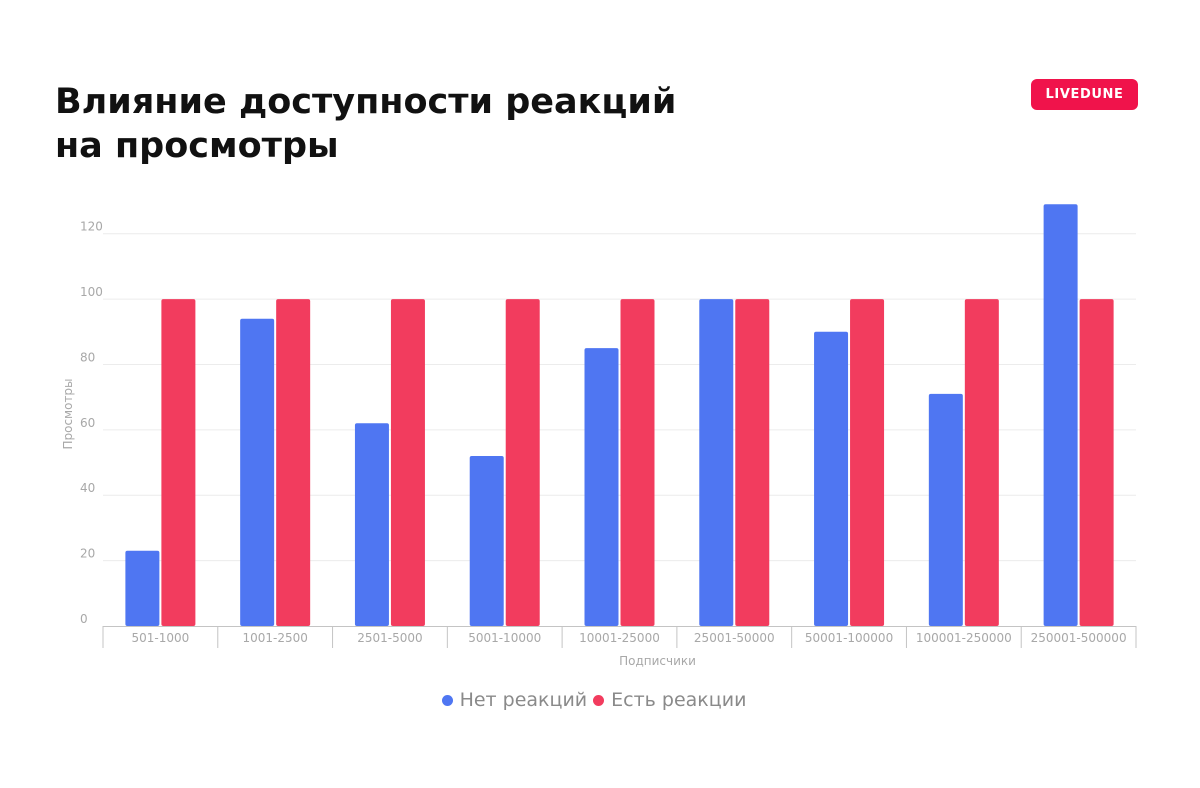  What do you see at coordinates (1084, 94) in the screenshot?
I see `livedune-logo-badge: LIVEDUNE` at bounding box center [1084, 94].